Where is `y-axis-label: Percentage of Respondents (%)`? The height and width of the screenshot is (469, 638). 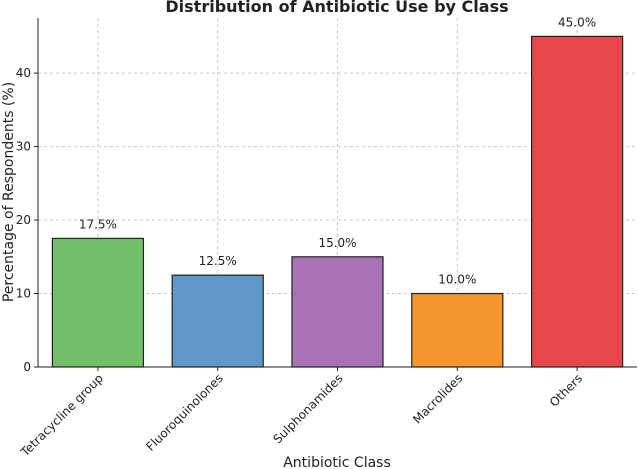
y-axis-label: Percentage of Respondents (%) is located at coordinates (9, 192).